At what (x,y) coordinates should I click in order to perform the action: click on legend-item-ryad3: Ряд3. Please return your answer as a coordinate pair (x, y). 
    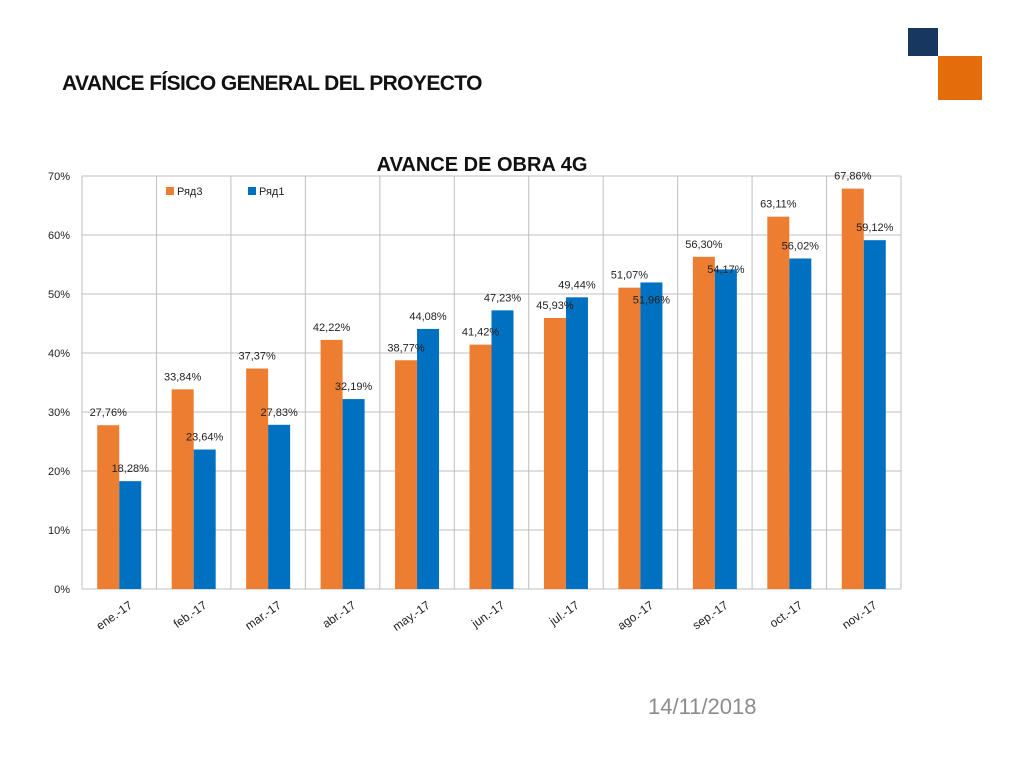
    Looking at the image, I should click on (184, 192).